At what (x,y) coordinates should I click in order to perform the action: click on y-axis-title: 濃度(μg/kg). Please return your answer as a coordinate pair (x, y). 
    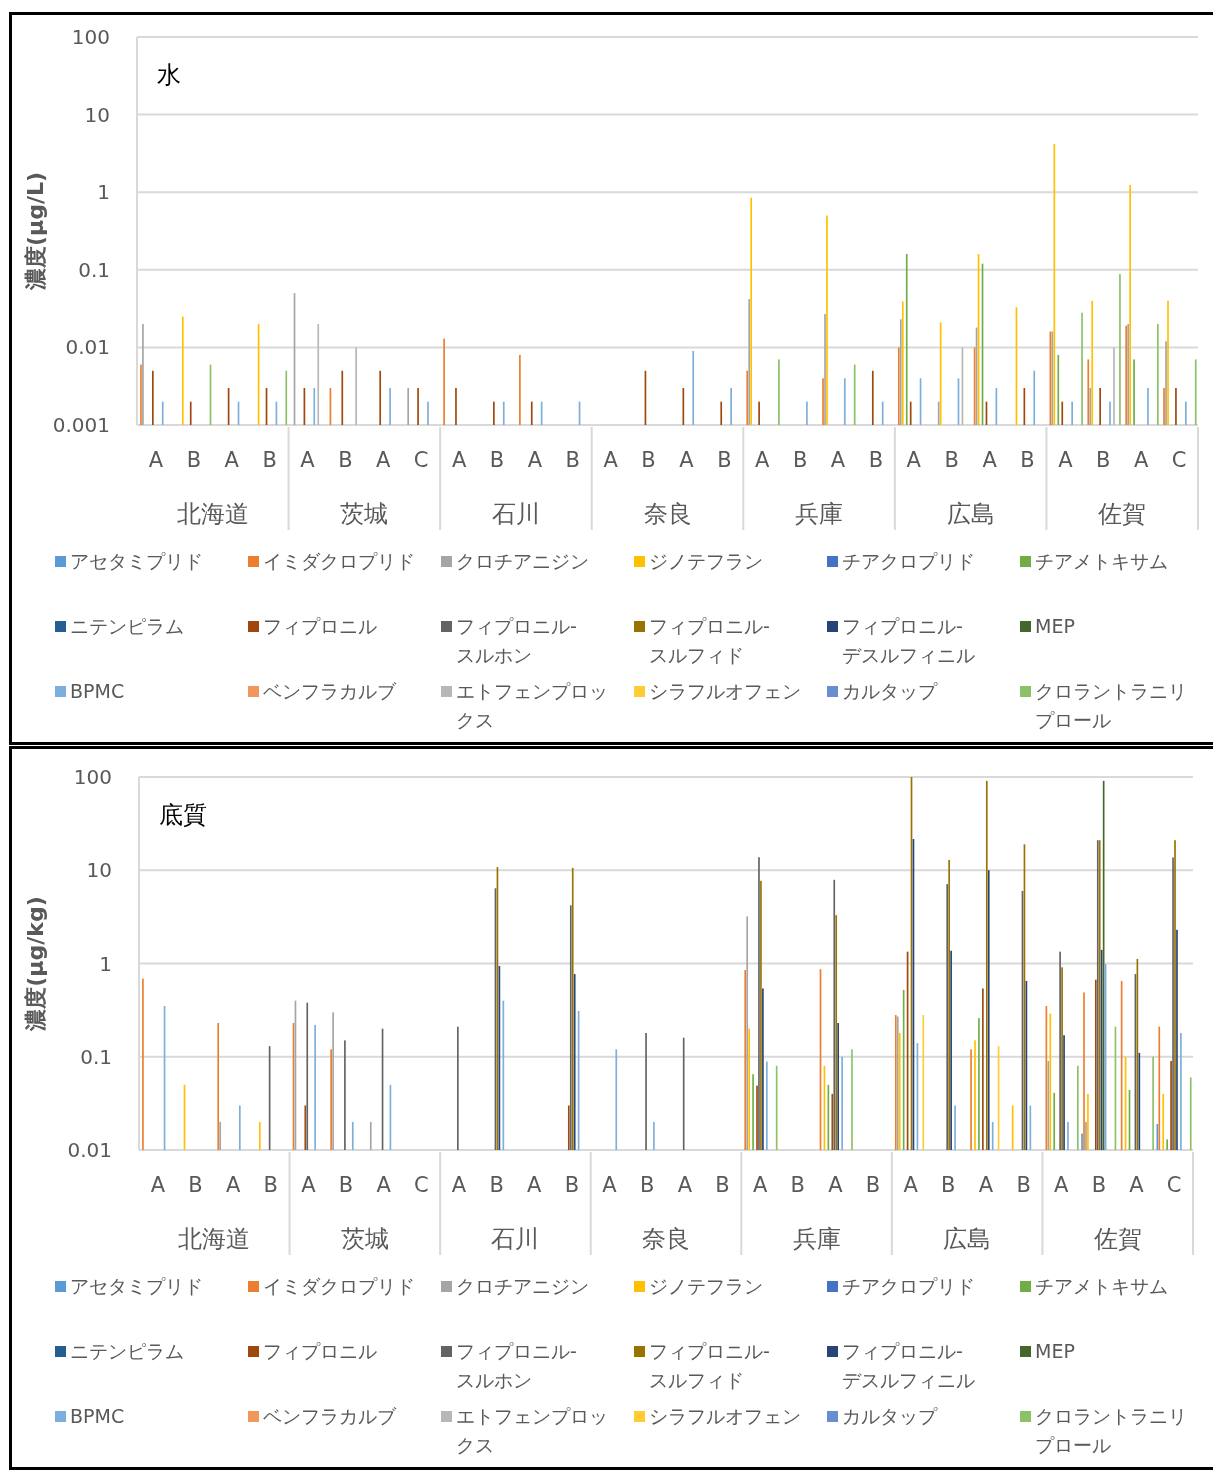
    Looking at the image, I should click on (35, 964).